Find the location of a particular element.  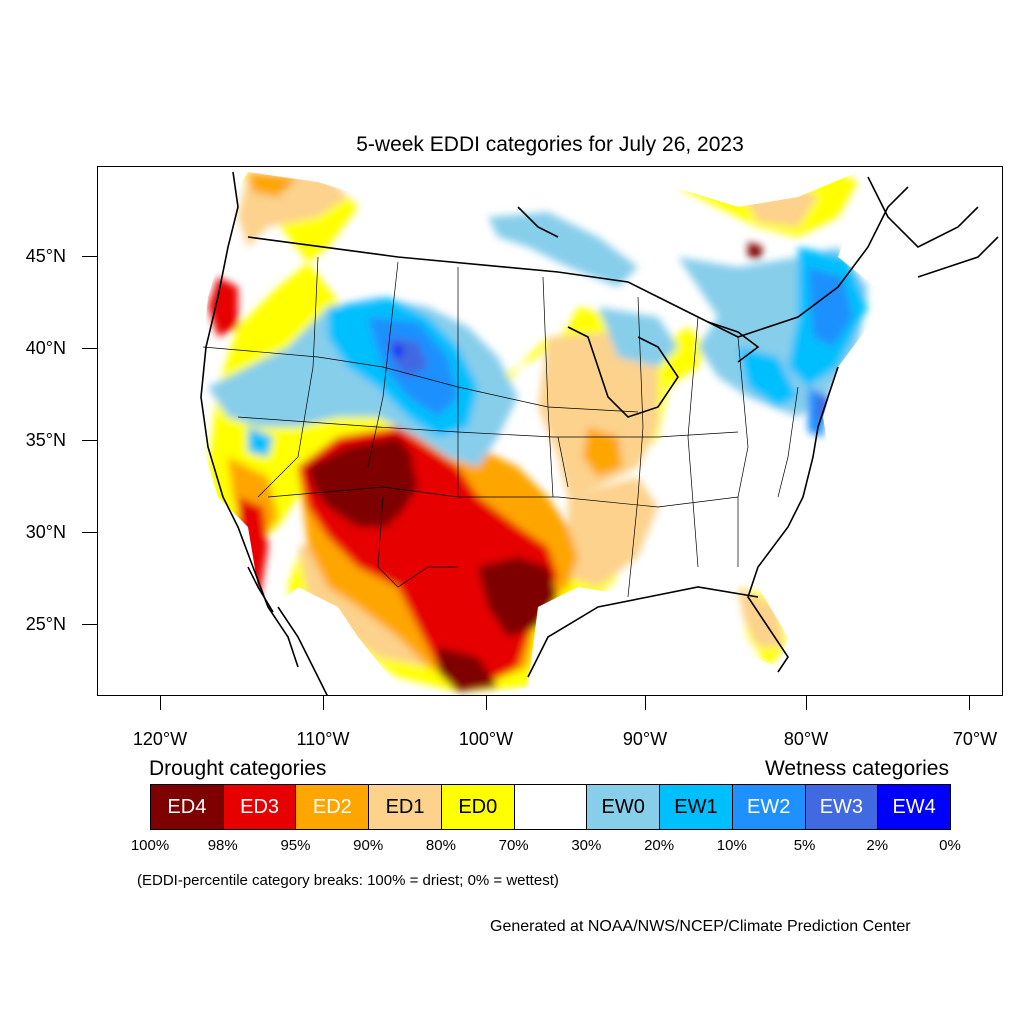

legend-swatch: ED4 is located at coordinates (187, 807).